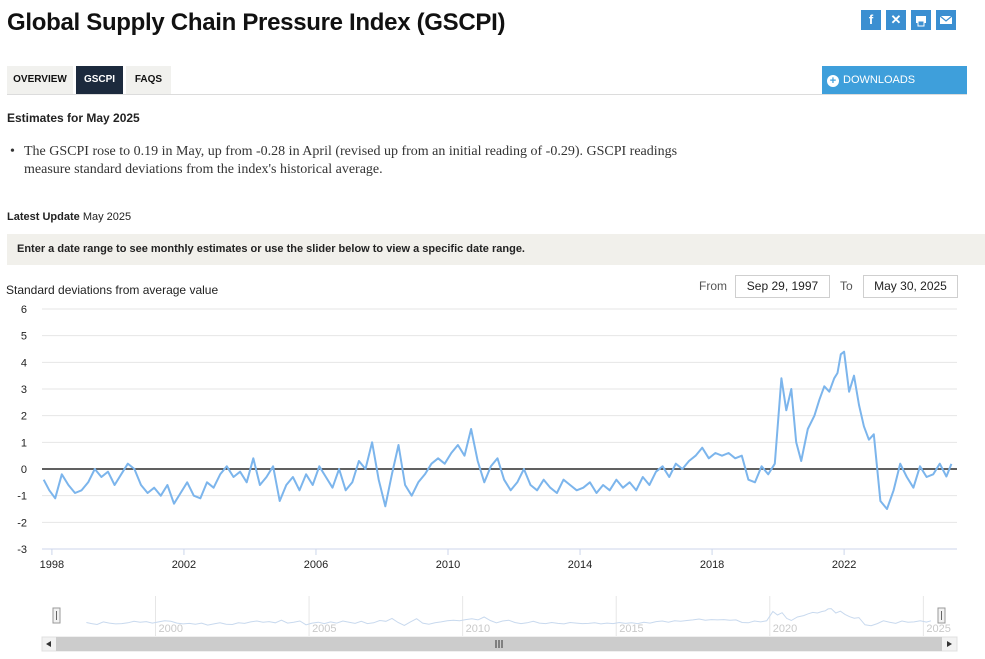 The width and height of the screenshot is (985, 659). What do you see at coordinates (782, 286) in the screenshot?
I see `from-date-input: Sep 29, 1997` at bounding box center [782, 286].